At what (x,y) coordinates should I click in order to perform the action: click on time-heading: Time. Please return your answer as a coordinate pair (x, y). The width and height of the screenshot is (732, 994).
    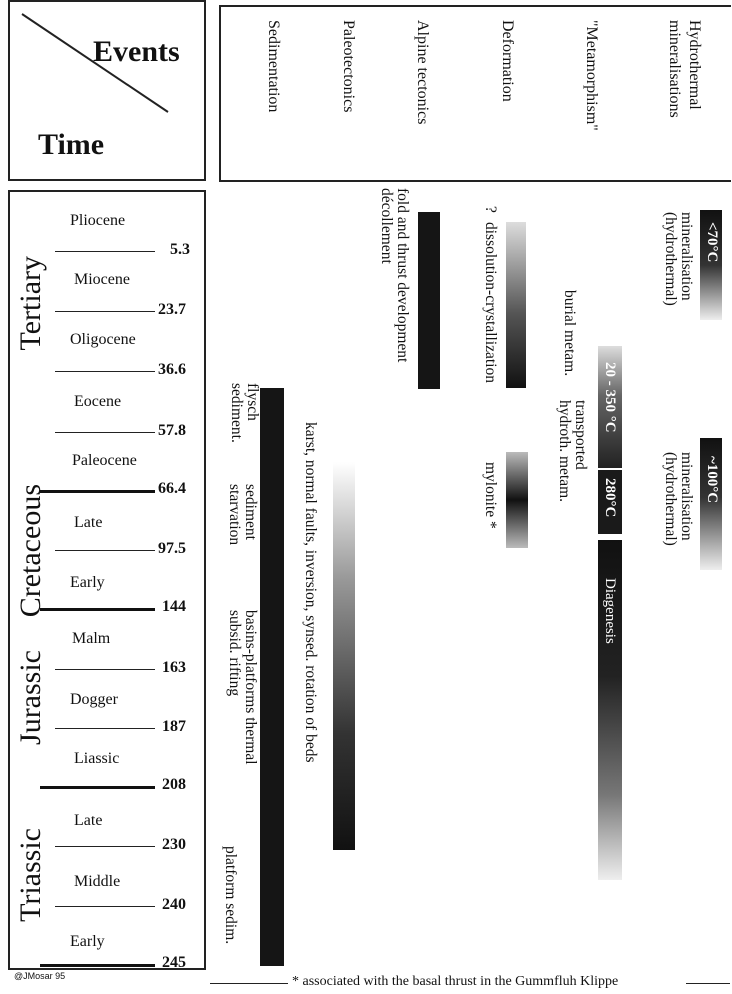
    Looking at the image, I should click on (71, 144).